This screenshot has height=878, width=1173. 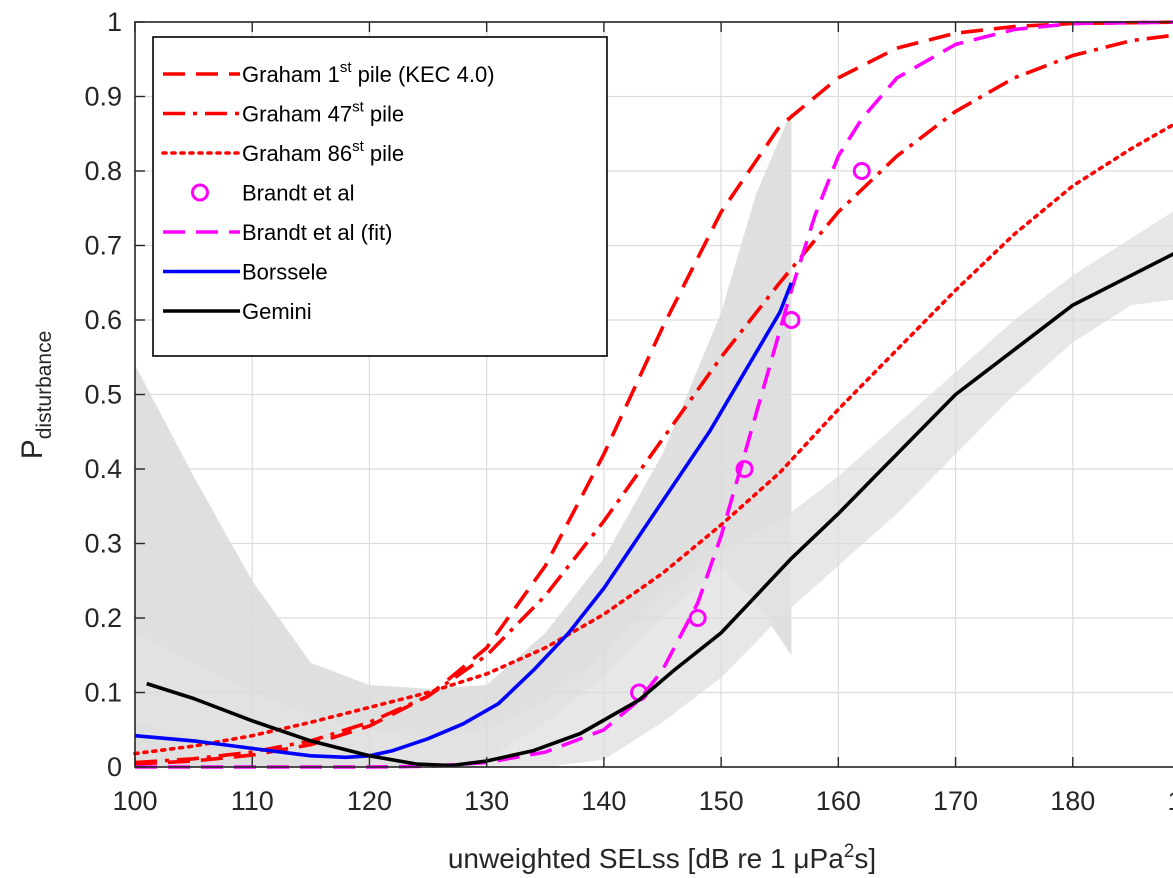 I want to click on y-tick-label-9: 0.9, so click(x=103, y=97).